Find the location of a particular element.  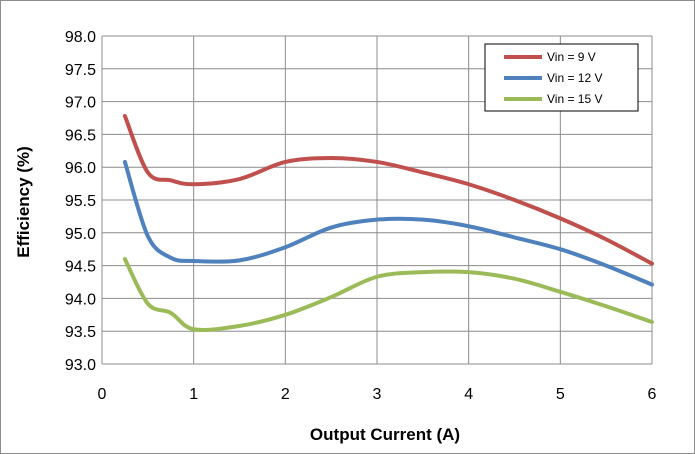

legend-label-2: Vin = 12 V is located at coordinates (575, 78).